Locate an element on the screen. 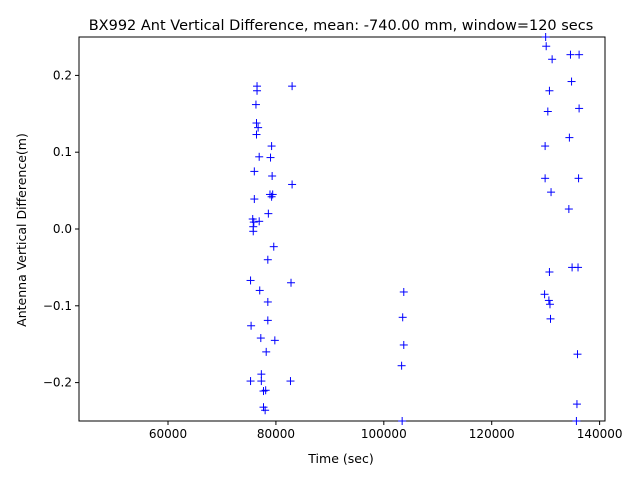 This screenshot has height=480, width=640. x-tick-label: 100000 is located at coordinates (384, 434).